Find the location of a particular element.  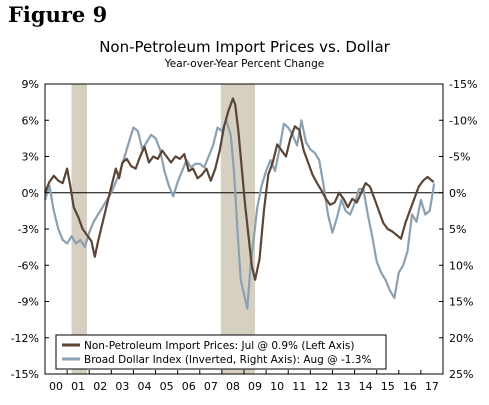

x-tick-label: 04 is located at coordinates (145, 386).